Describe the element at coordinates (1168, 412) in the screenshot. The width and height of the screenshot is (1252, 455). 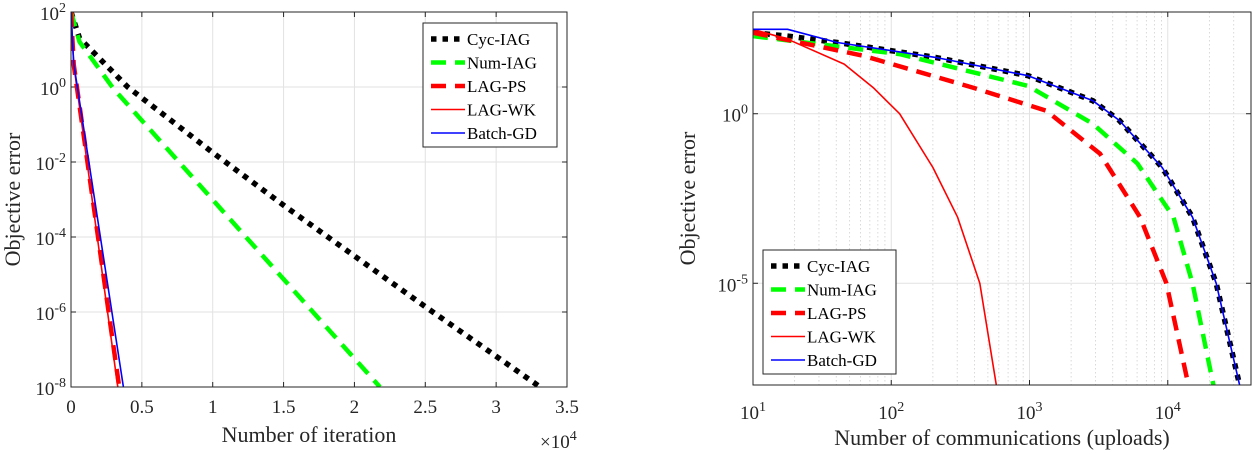
I see `x-tick-label: 10⁴` at that location.